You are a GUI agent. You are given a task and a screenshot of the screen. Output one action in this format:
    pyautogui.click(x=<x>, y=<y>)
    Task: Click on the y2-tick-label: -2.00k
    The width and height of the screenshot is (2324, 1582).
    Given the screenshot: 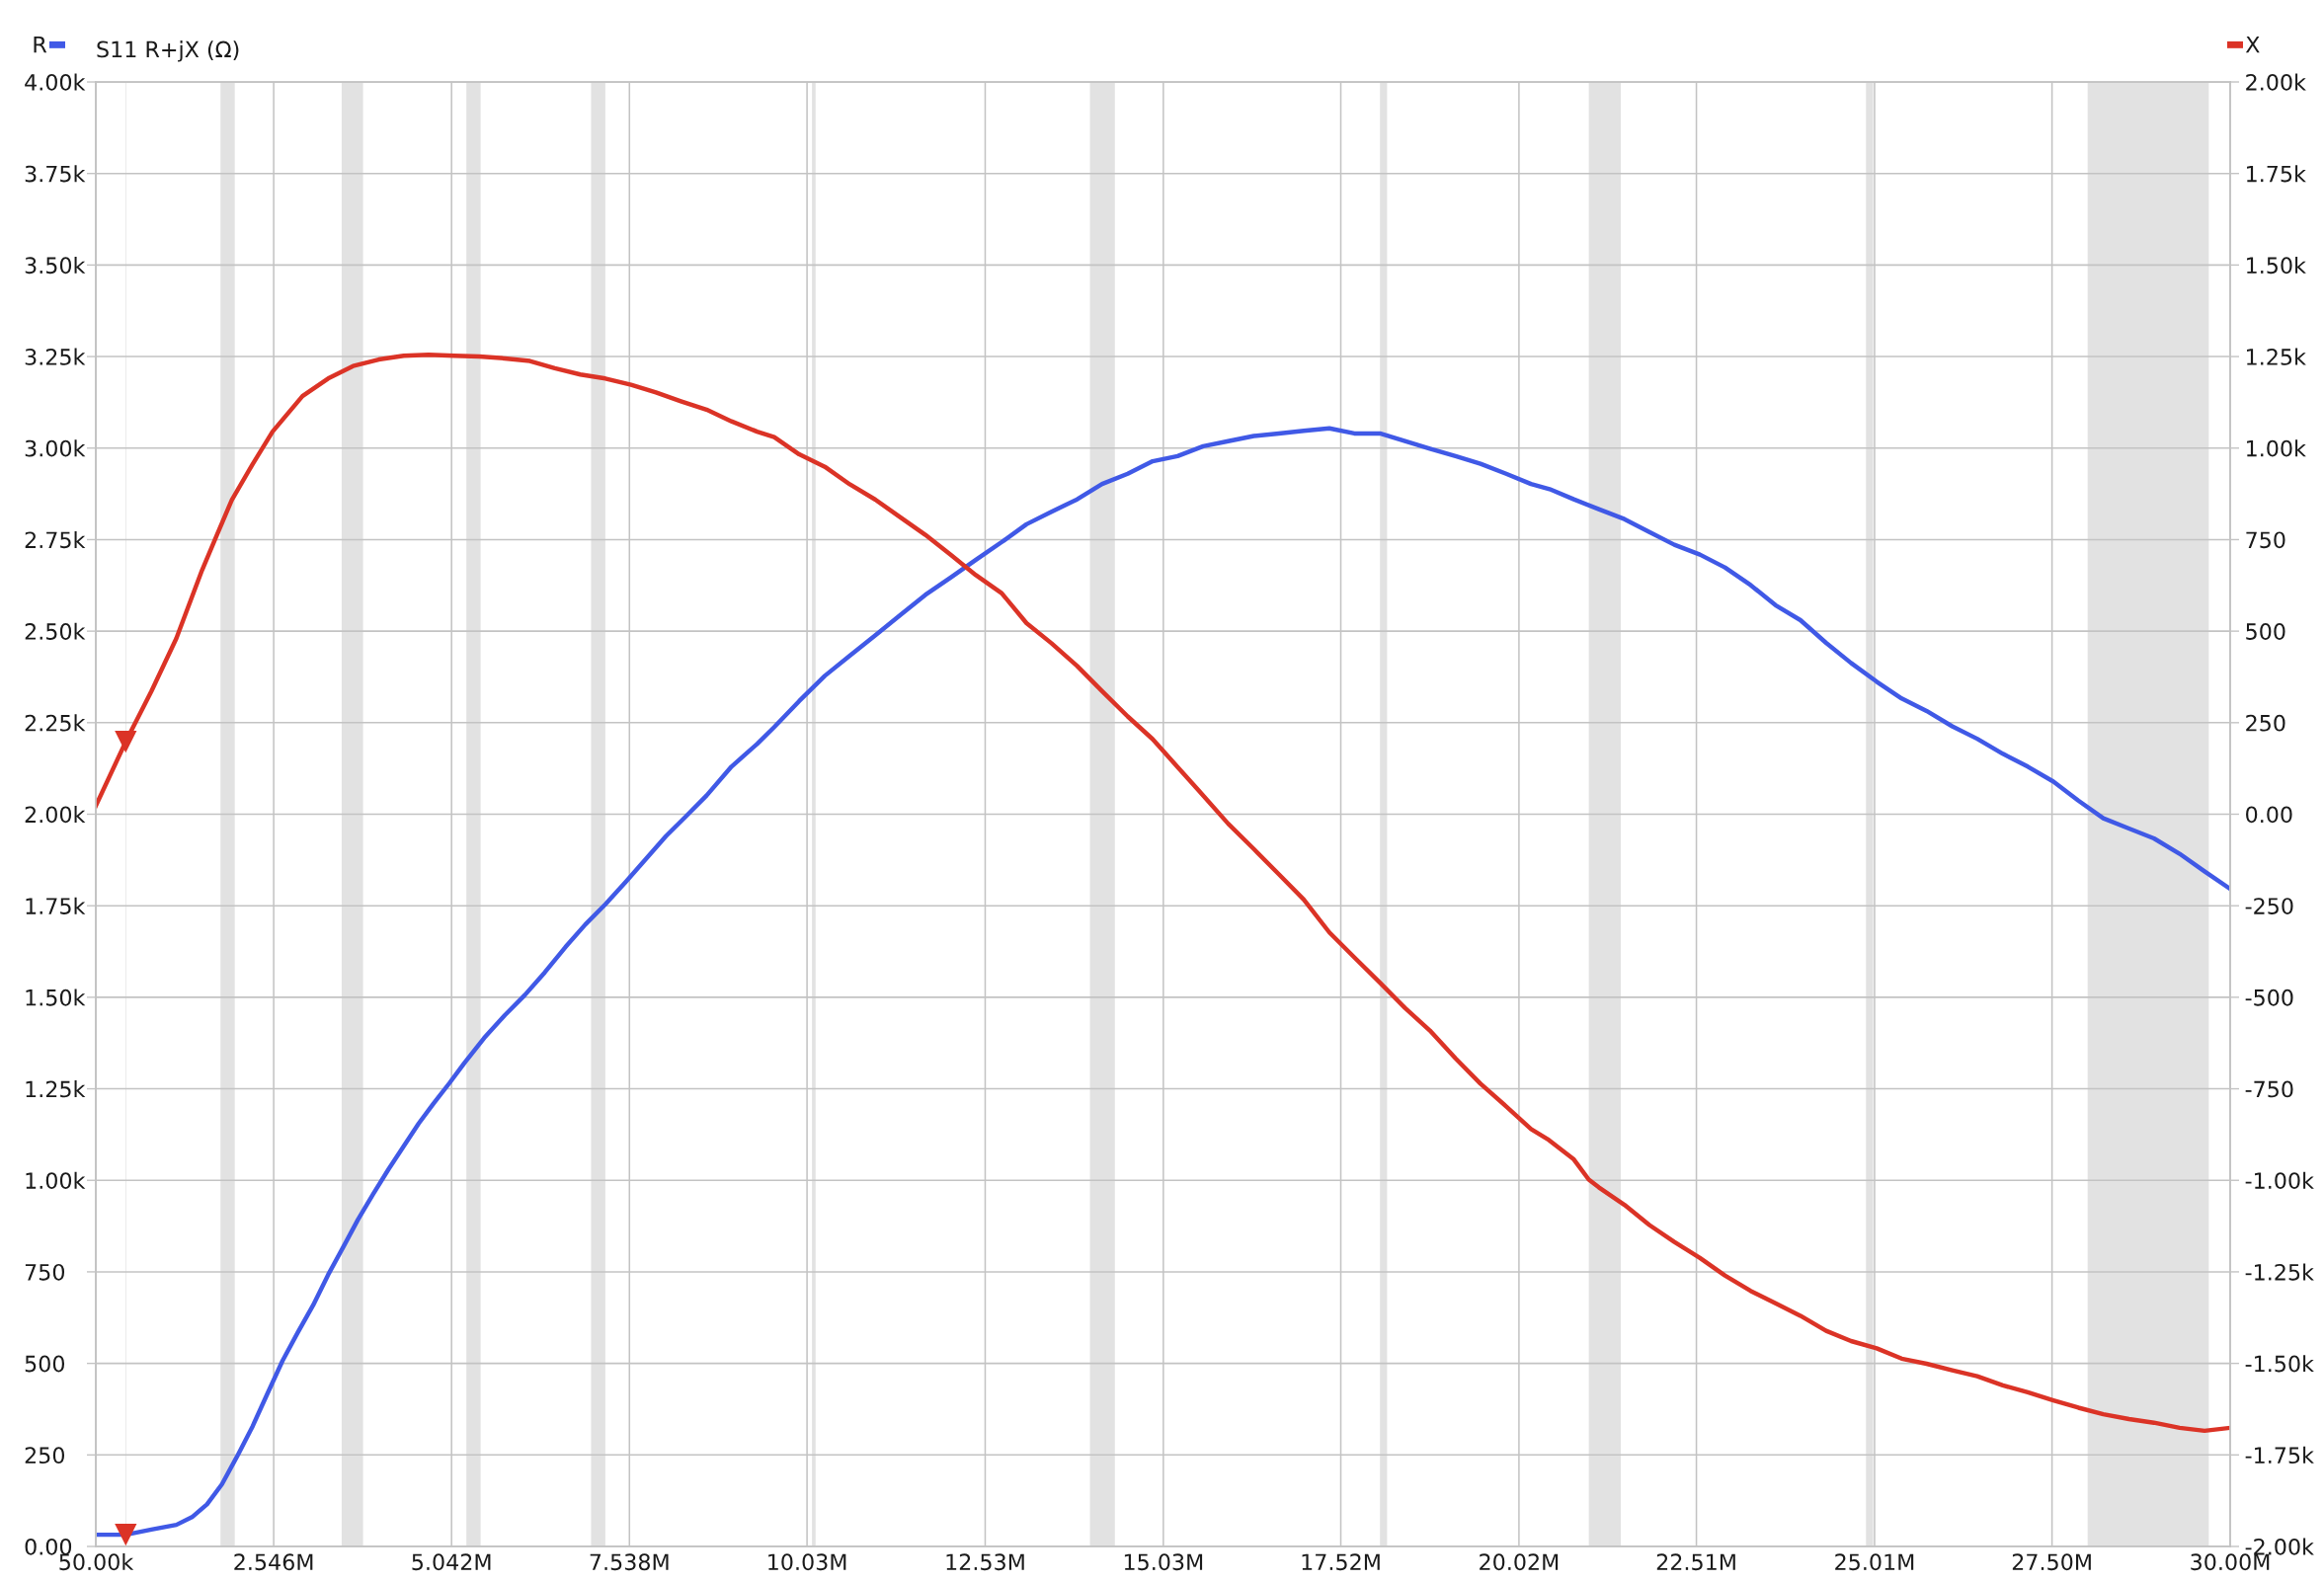 What is the action you would take?
    pyautogui.click(x=2279, y=1546)
    